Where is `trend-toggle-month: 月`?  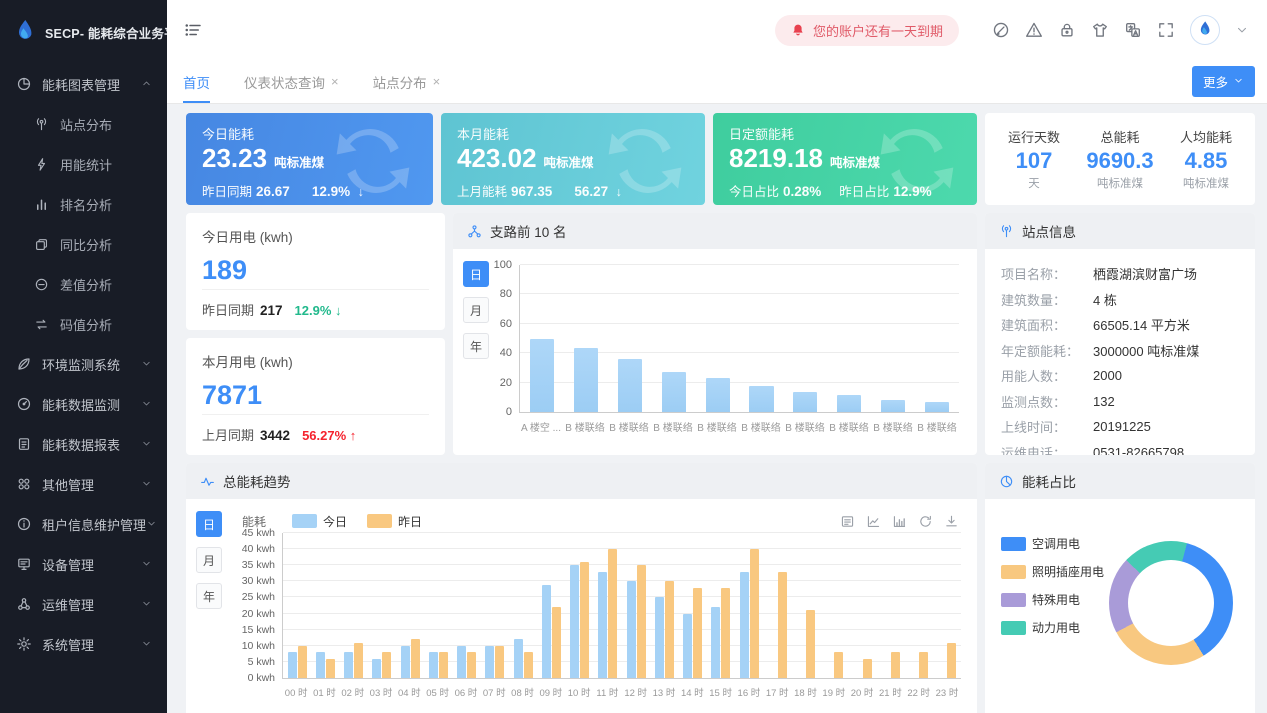
trend-toggle-month: 月 is located at coordinates (209, 560).